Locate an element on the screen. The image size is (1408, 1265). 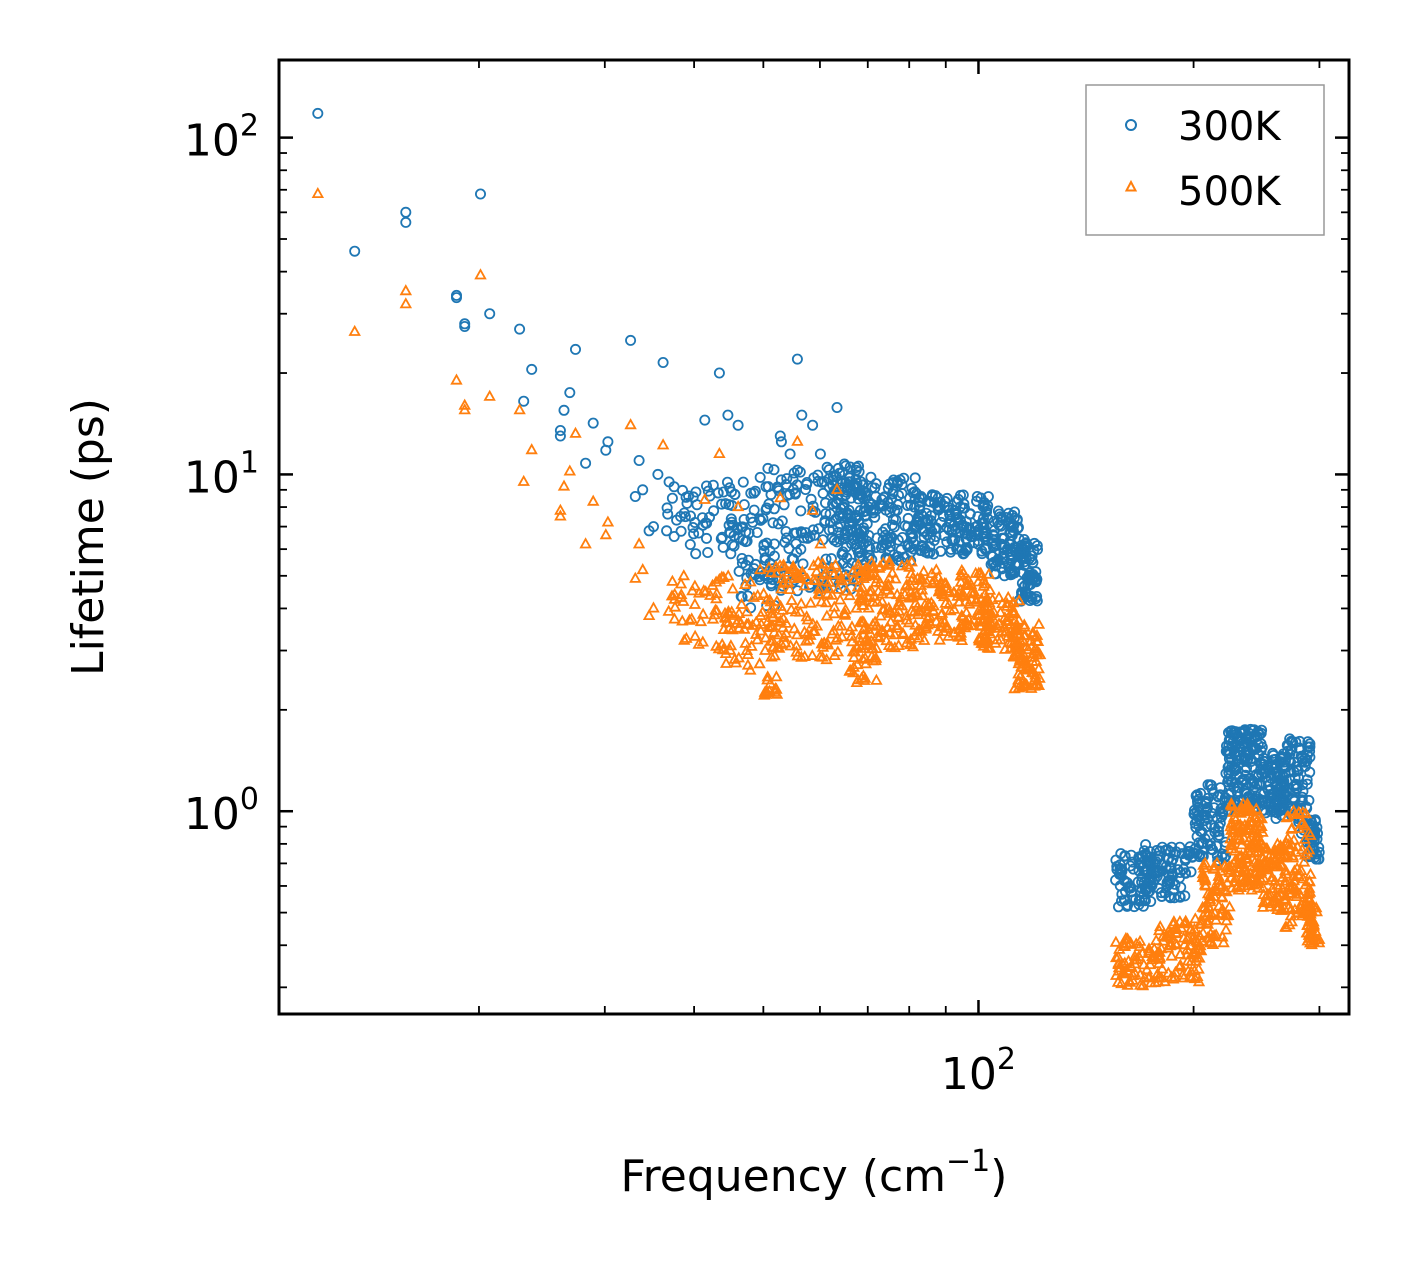
legend-label-500k: 500K is located at coordinates (1230, 192).